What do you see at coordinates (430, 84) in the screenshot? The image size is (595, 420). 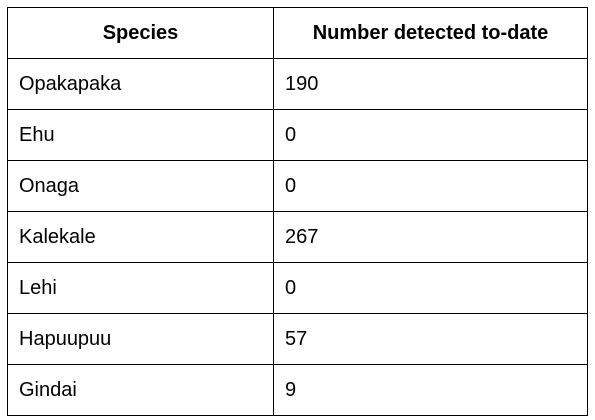 I see `count-cell: 190` at bounding box center [430, 84].